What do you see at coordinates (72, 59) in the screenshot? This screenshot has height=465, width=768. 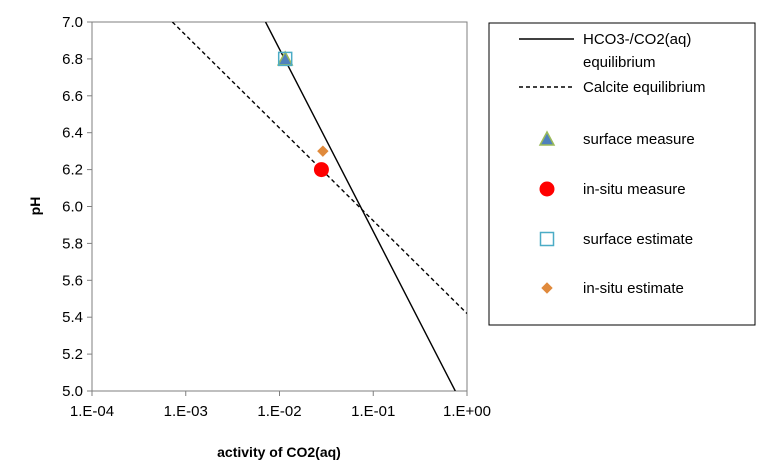 I see `y-tick-label: 6.8` at bounding box center [72, 59].